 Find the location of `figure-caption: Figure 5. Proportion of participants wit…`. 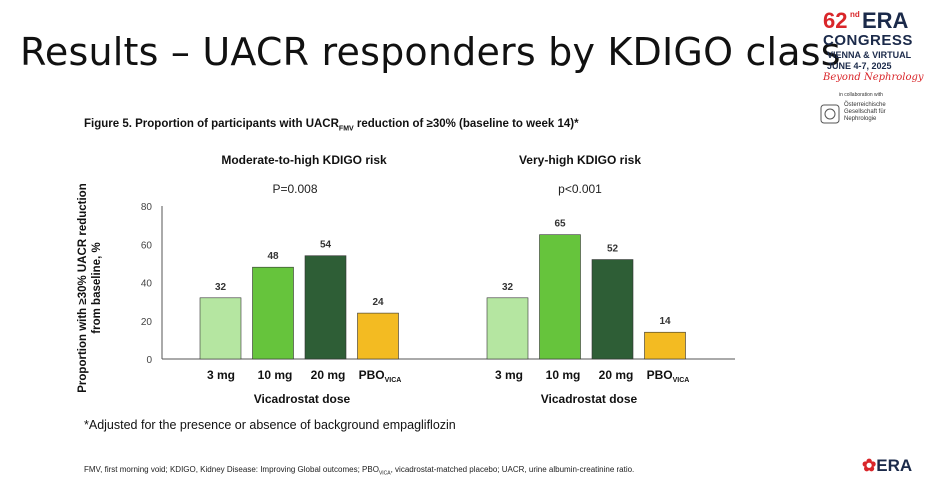

figure-caption: Figure 5. Proportion of participants wit… is located at coordinates (331, 125).